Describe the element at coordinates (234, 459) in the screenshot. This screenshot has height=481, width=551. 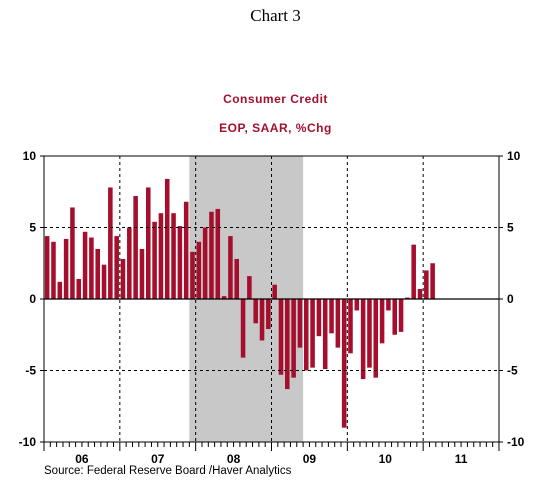
I see `x-tick-label: 08` at that location.